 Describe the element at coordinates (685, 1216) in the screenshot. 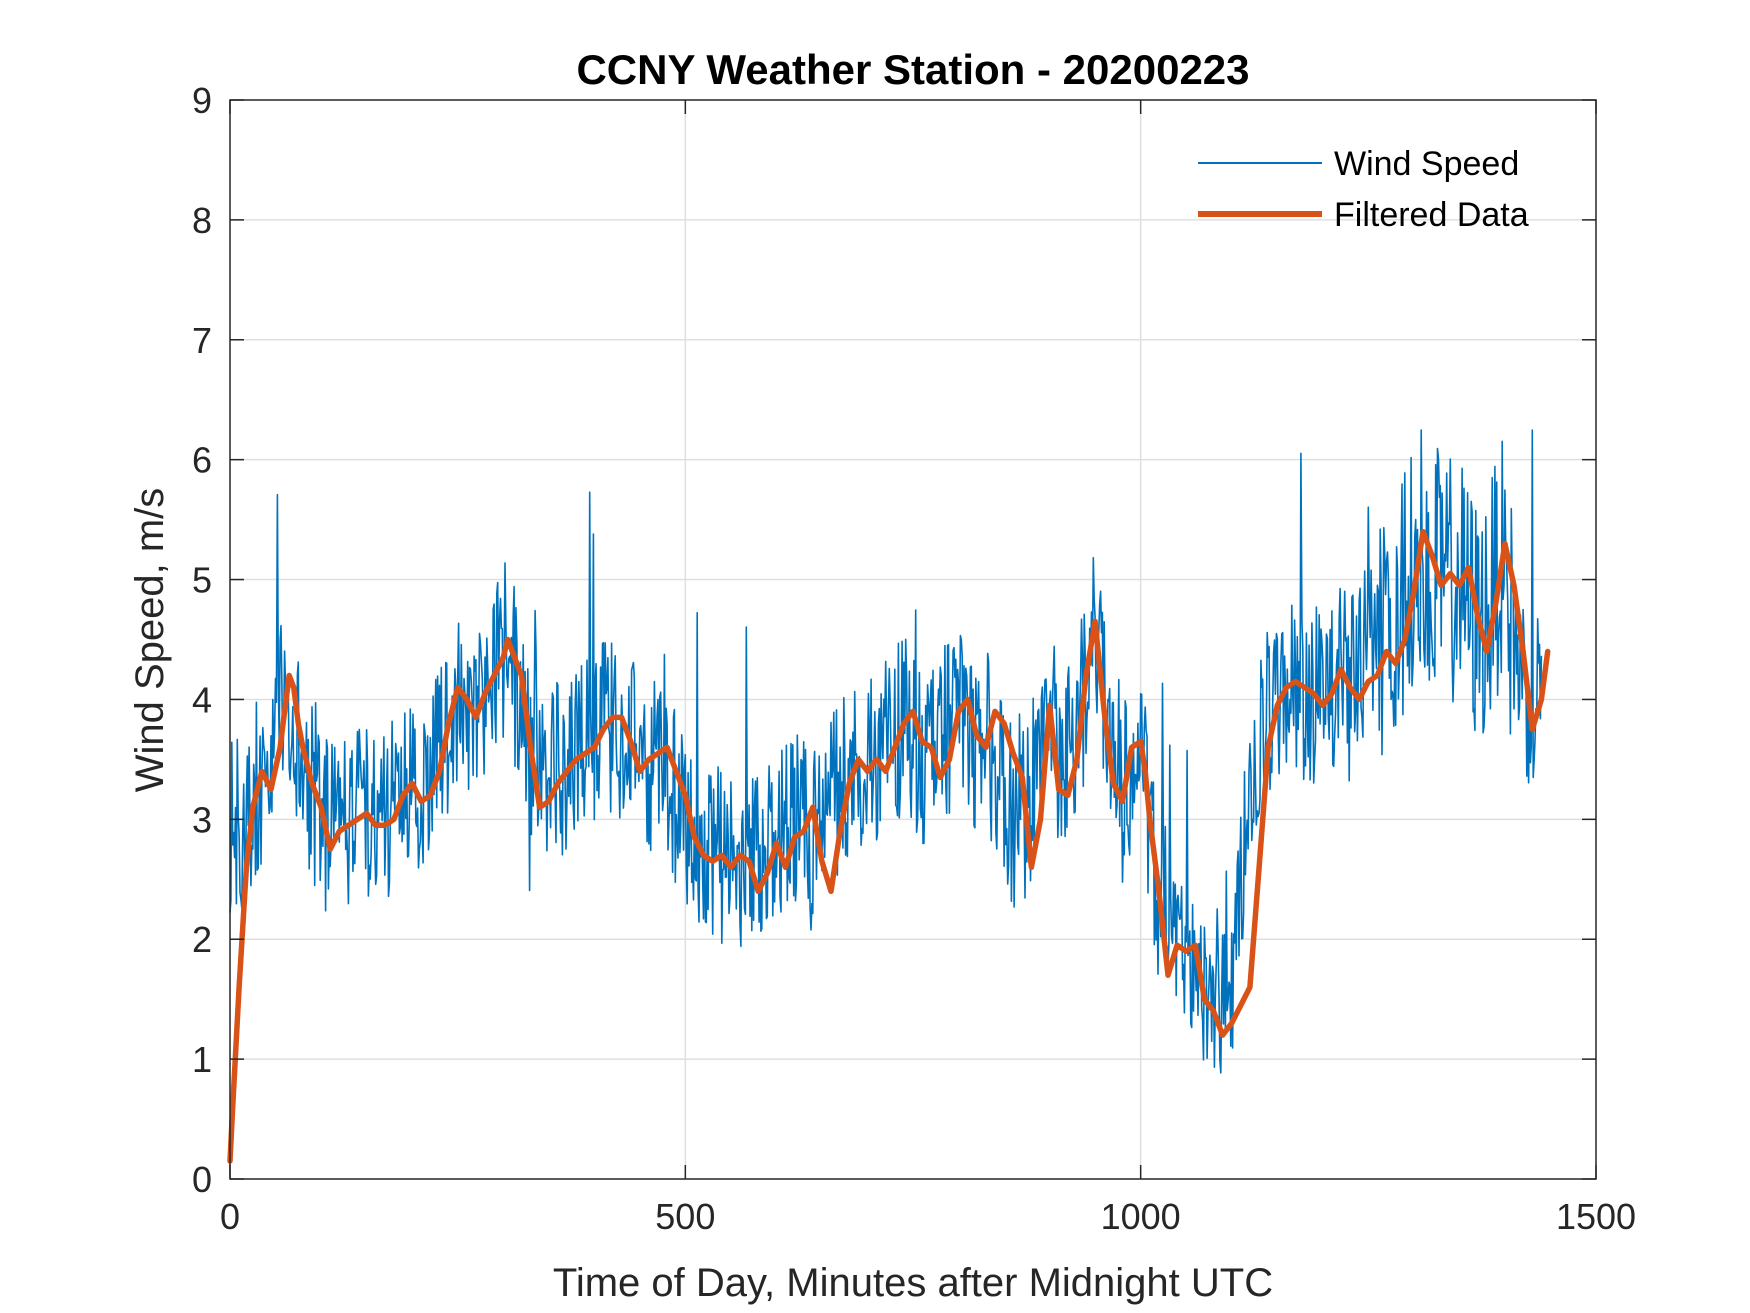

I see `x-tick-label: 500` at that location.